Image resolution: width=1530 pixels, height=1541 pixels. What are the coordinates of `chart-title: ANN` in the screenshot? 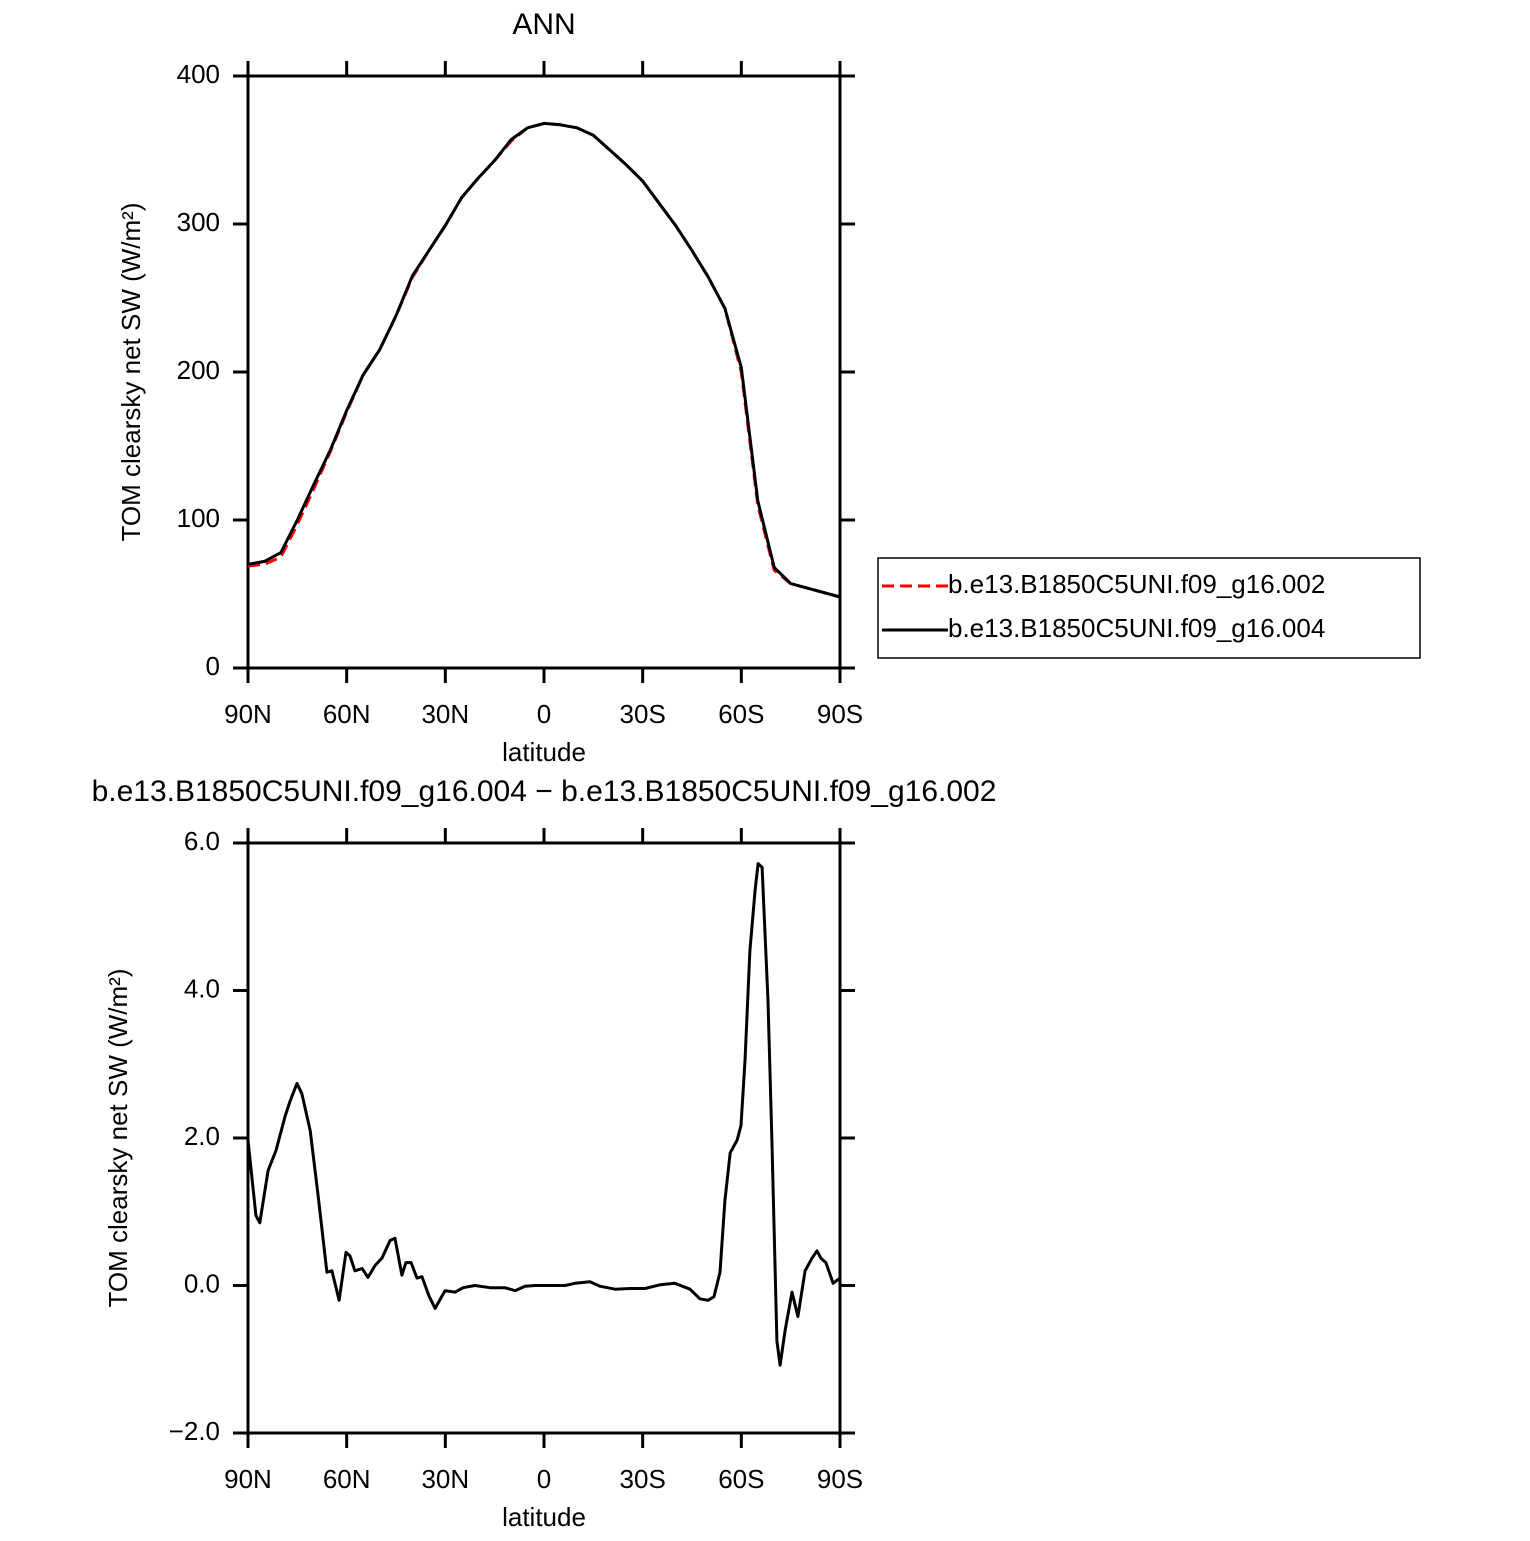 It's located at (543, 24).